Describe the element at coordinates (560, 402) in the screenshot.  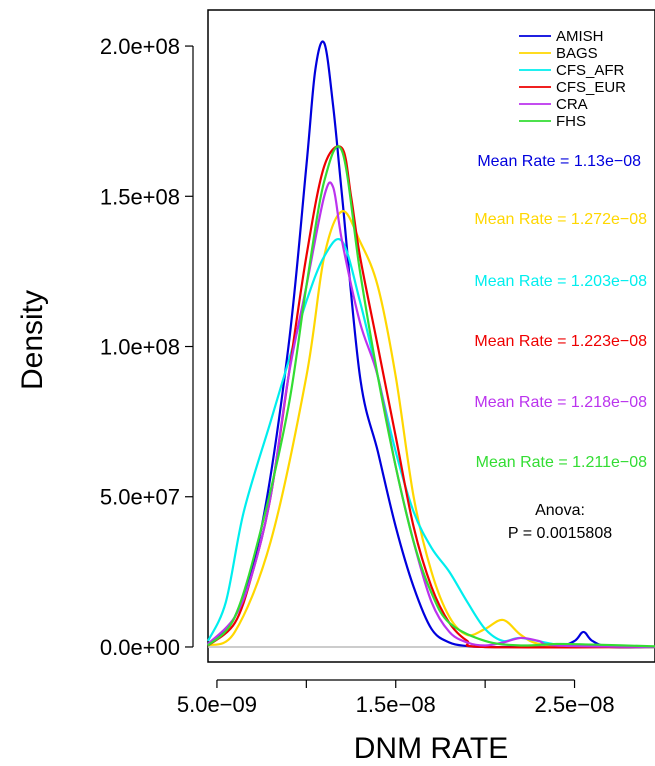
I see `mean-rate-label: Mean Rate = 1.218e−08` at that location.